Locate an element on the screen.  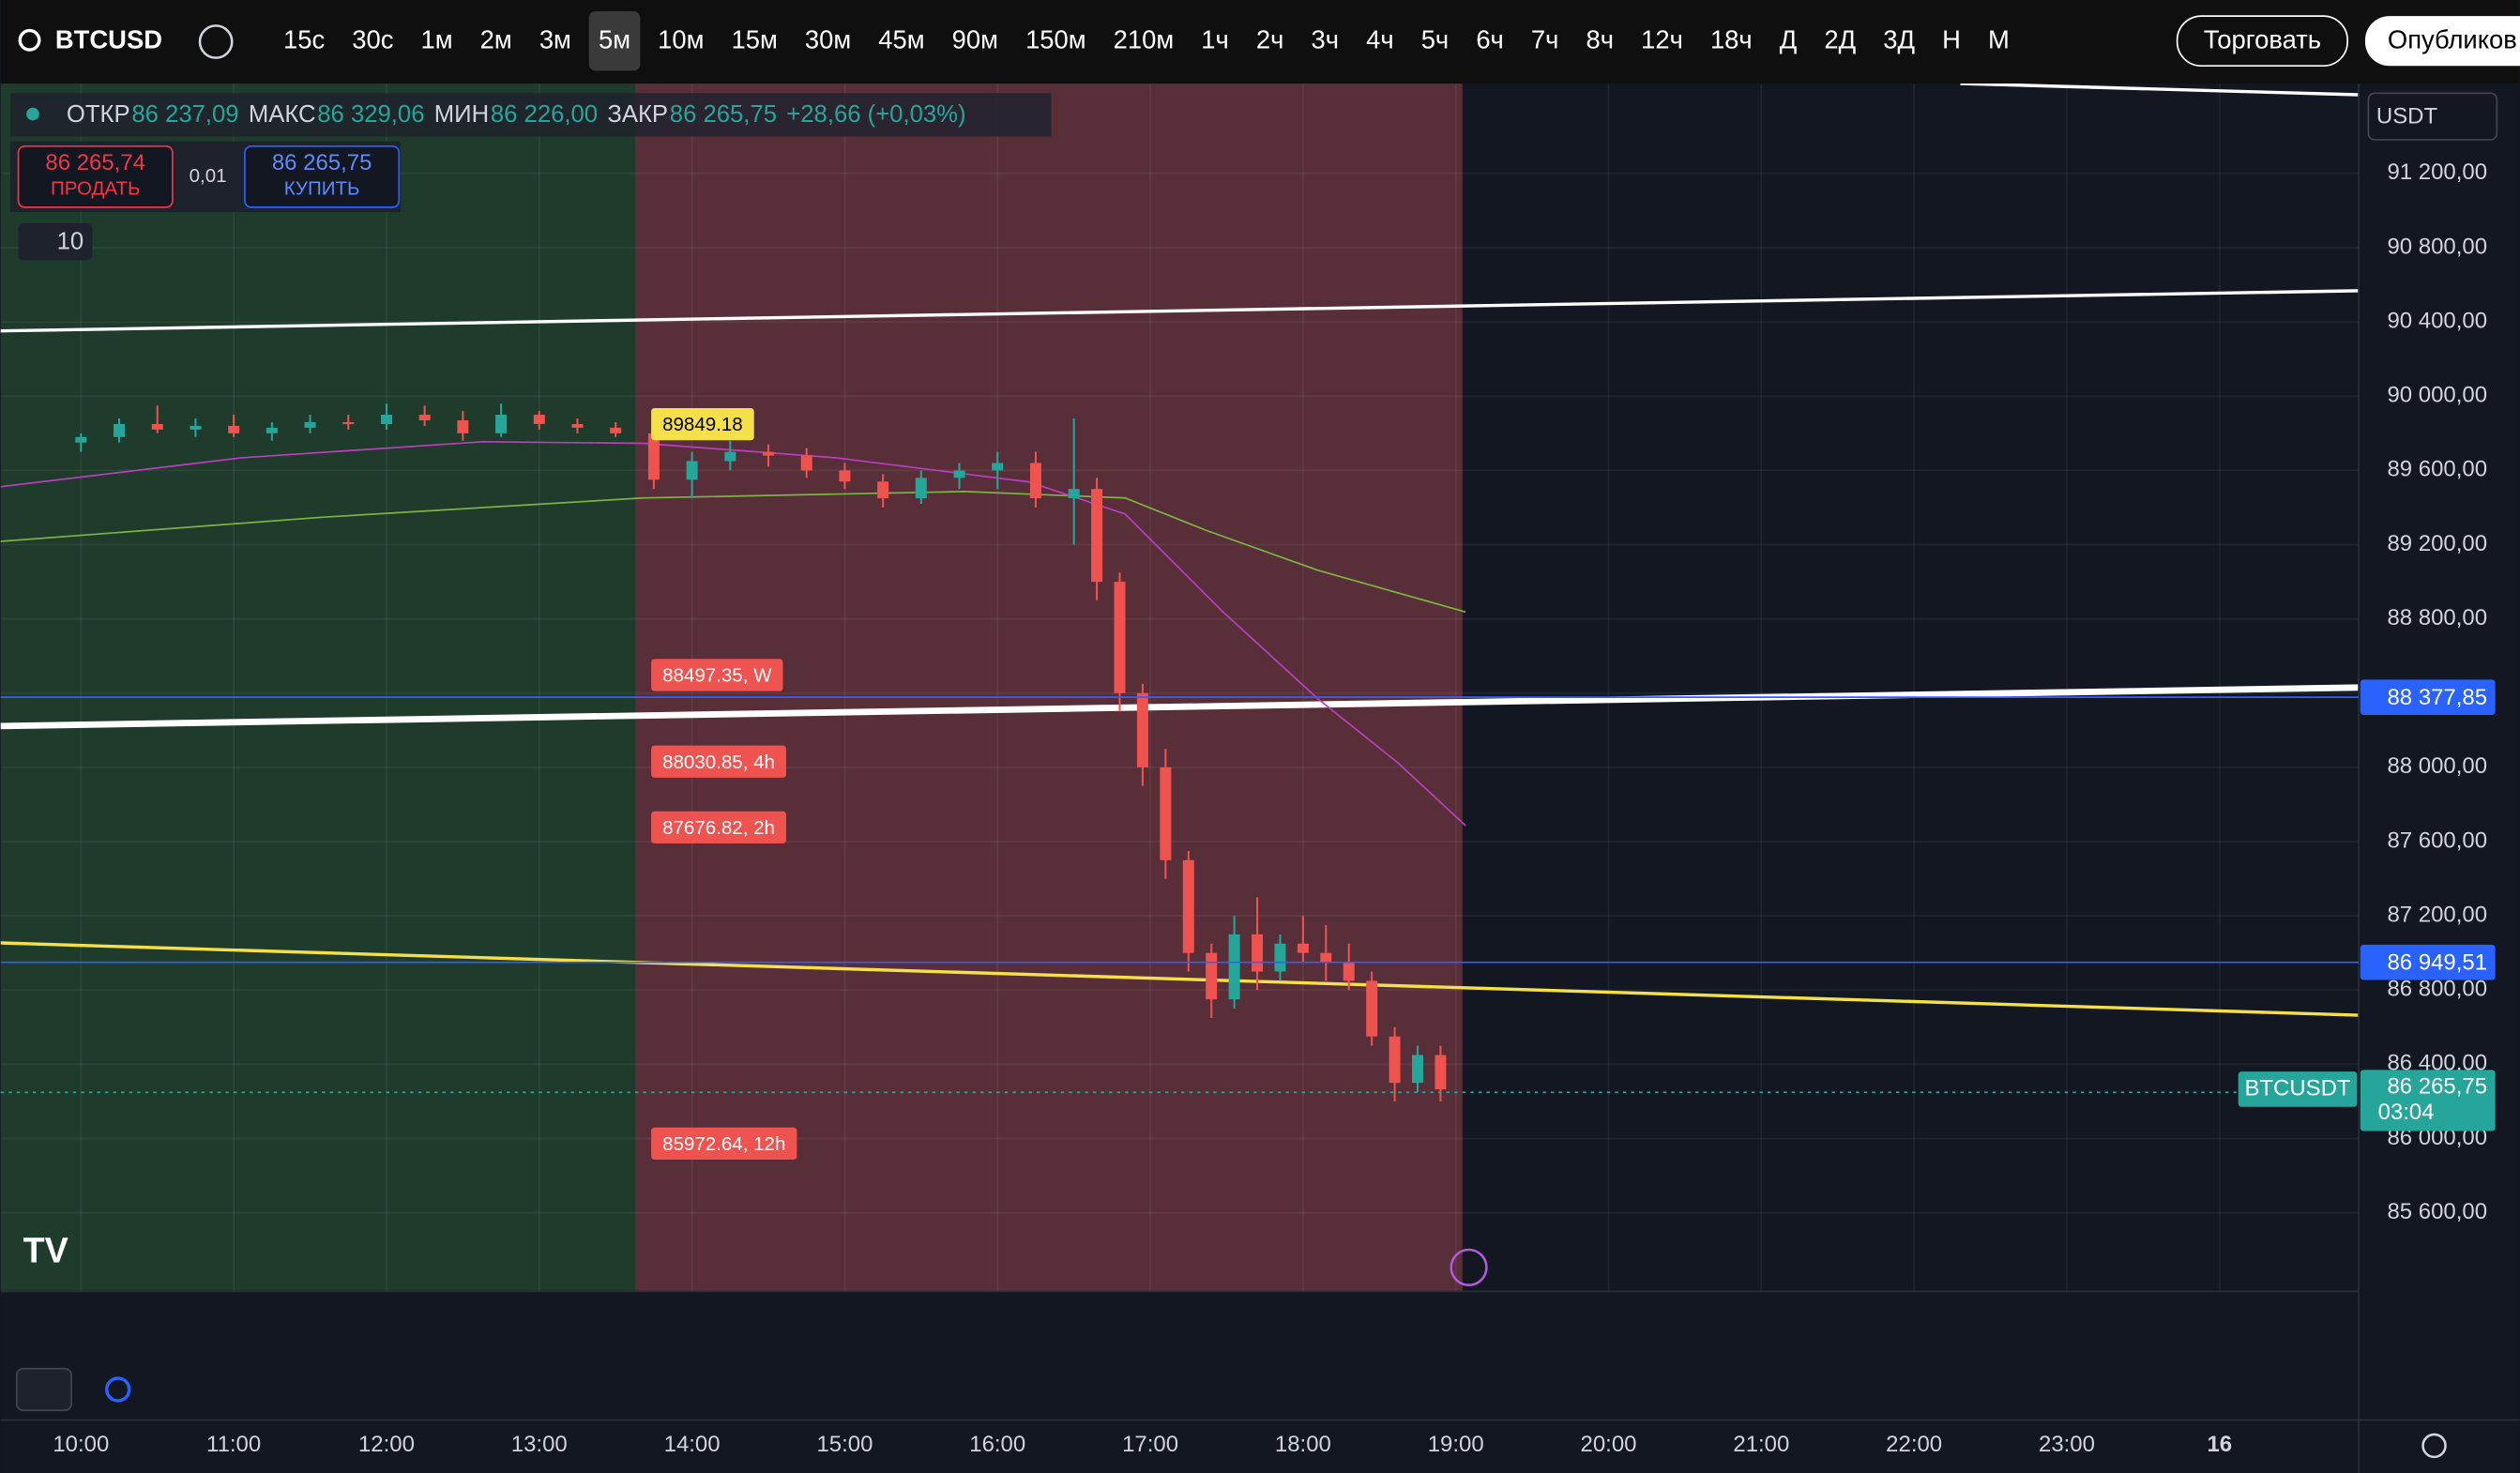
interval-button: 1м is located at coordinates (437, 39).